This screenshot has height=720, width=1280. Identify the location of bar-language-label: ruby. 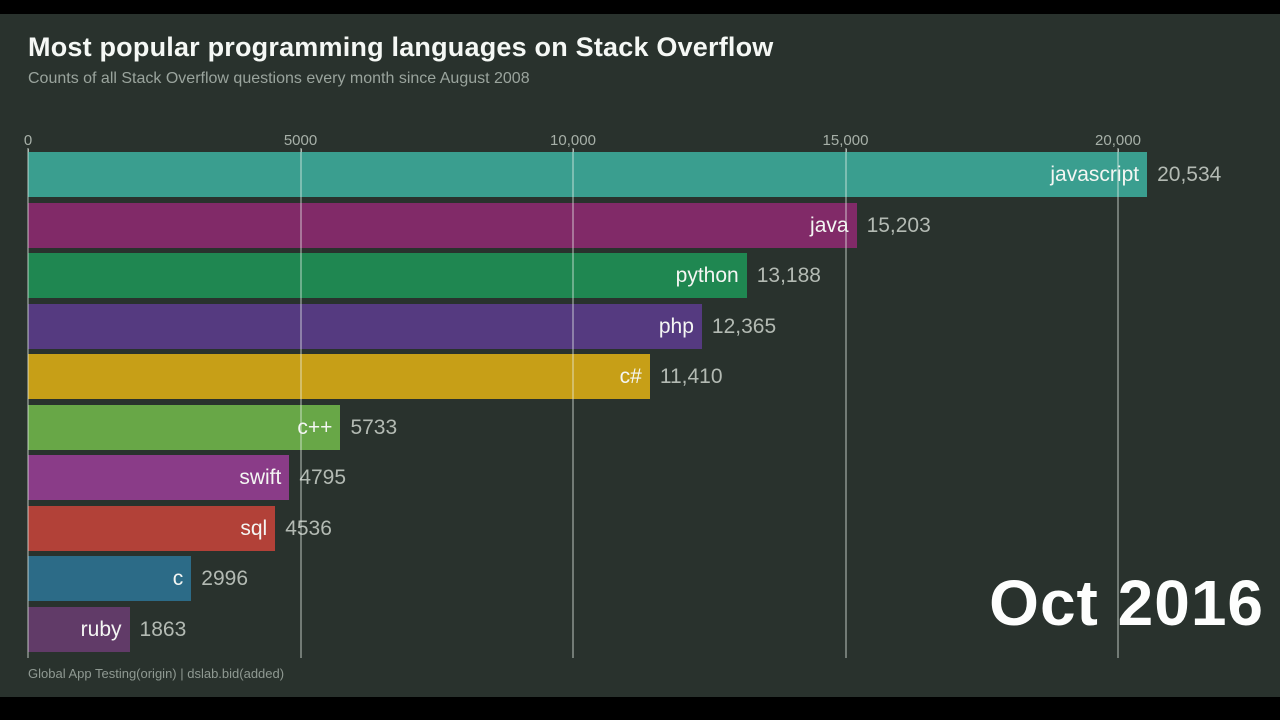
(101, 629).